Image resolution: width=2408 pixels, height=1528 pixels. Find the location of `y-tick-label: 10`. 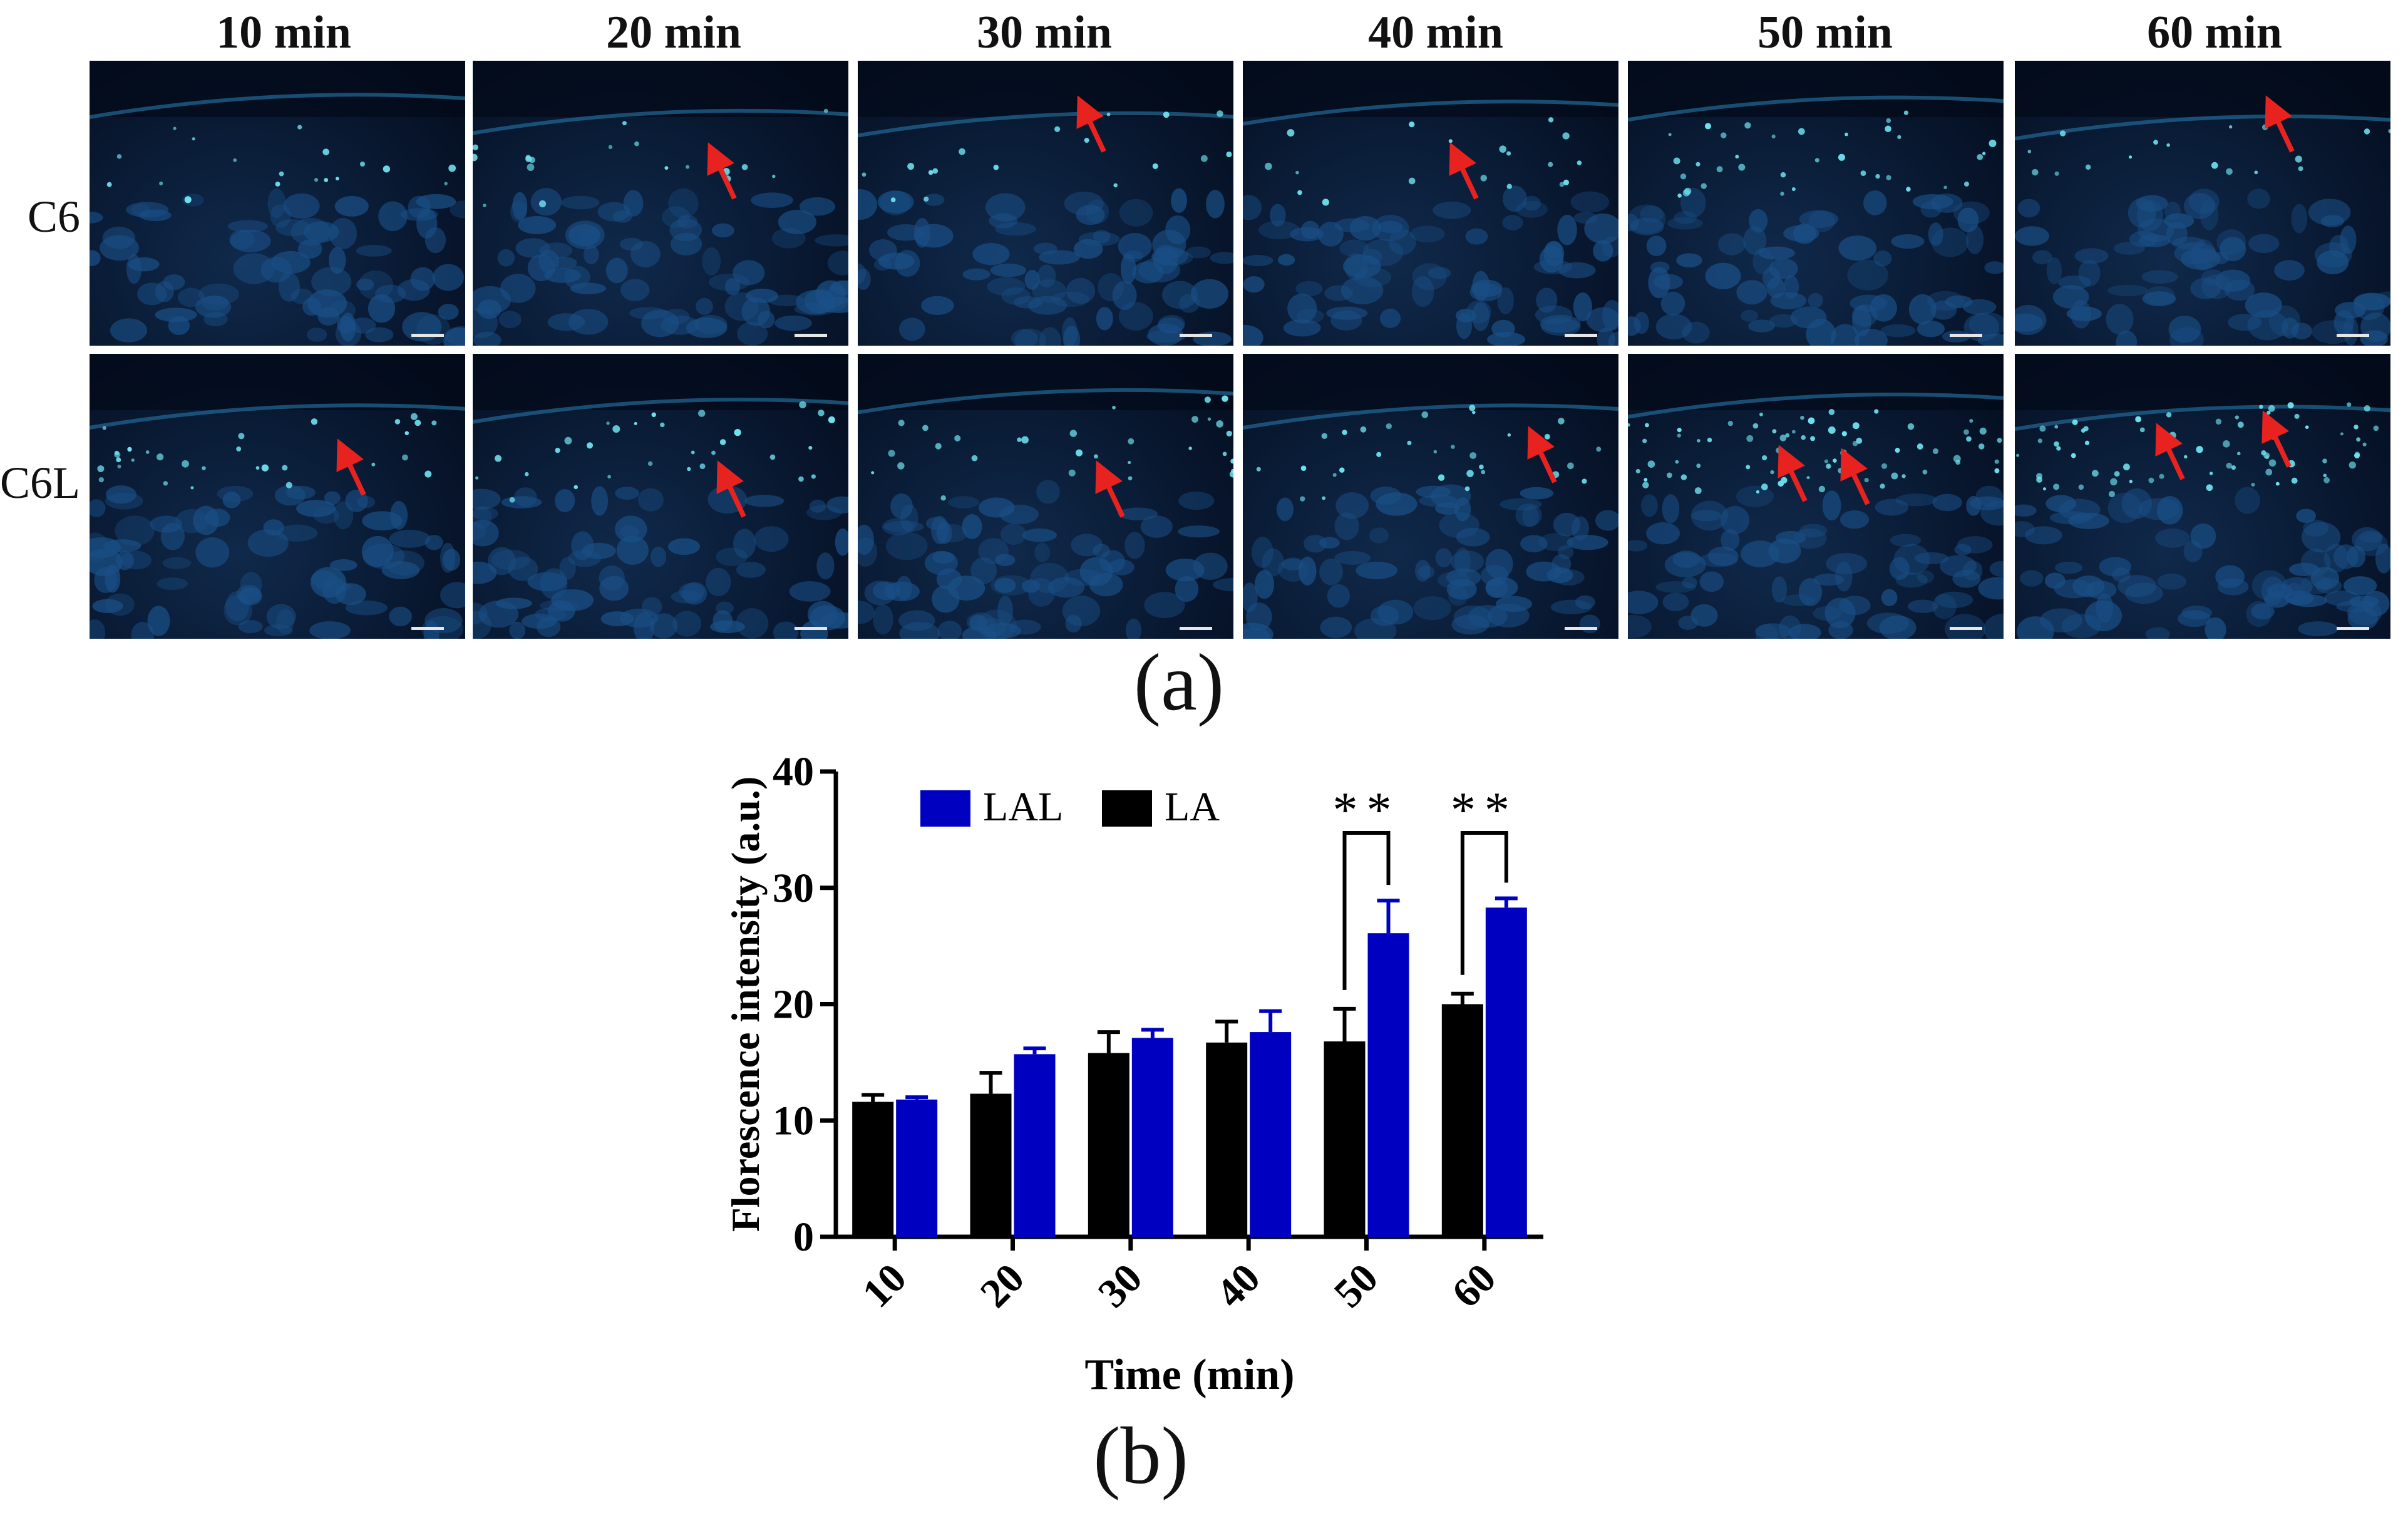

y-tick-label: 10 is located at coordinates (793, 1120).